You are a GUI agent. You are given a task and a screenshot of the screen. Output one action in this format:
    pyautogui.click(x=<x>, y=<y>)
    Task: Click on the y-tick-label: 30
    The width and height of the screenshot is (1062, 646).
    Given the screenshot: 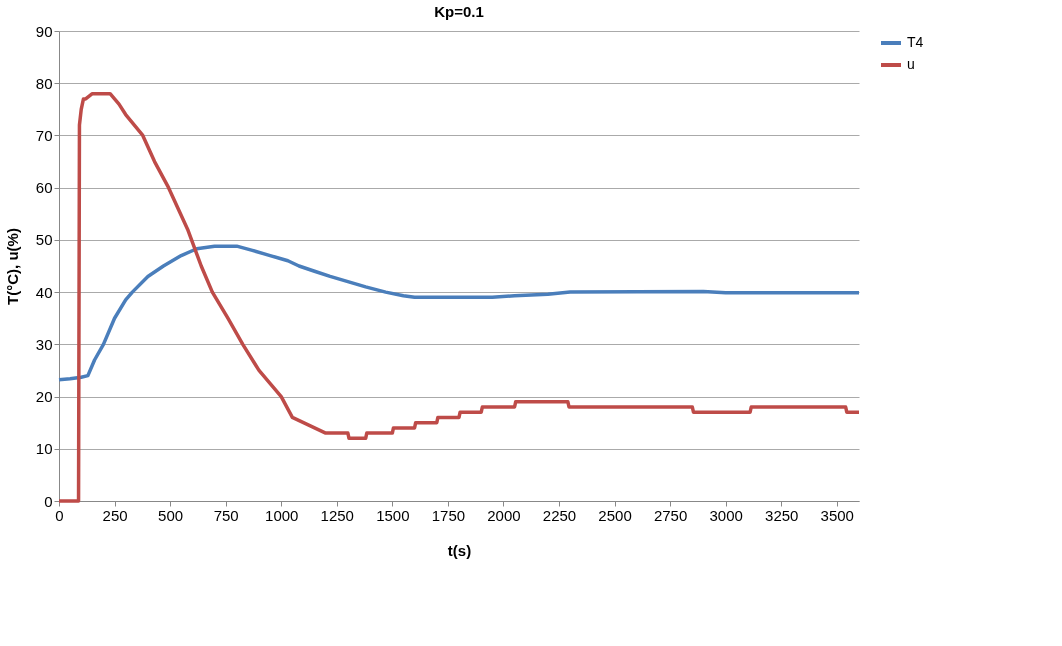 What is the action you would take?
    pyautogui.click(x=44, y=344)
    